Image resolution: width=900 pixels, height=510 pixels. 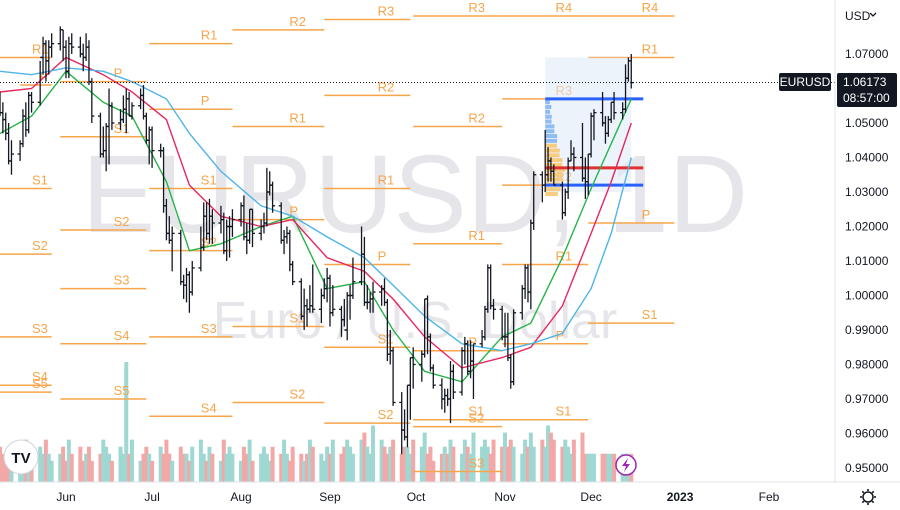 I want to click on currency-label: USD, so click(x=858, y=16).